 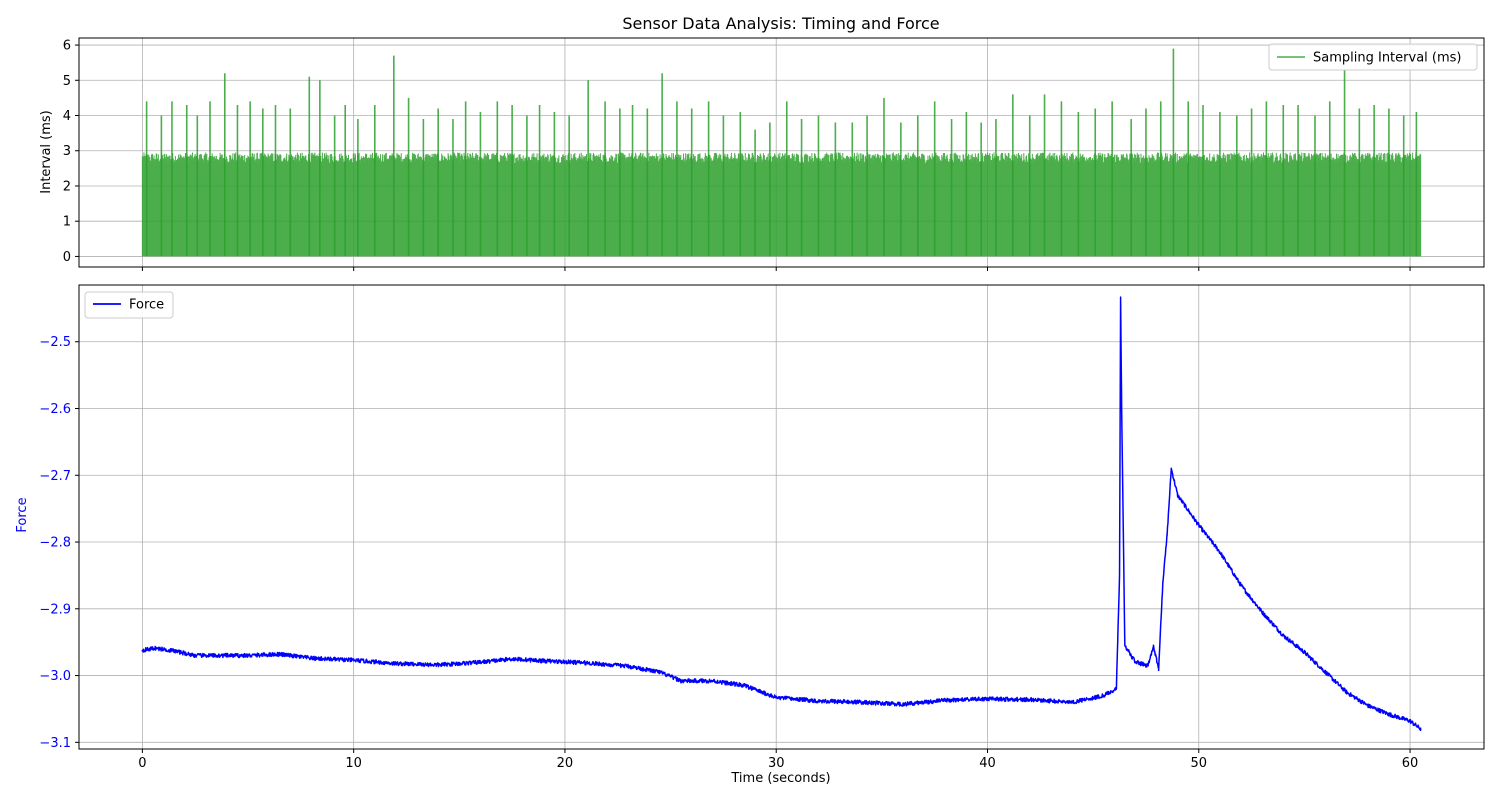 I want to click on interval-ytick-label: 5, so click(x=67, y=81).